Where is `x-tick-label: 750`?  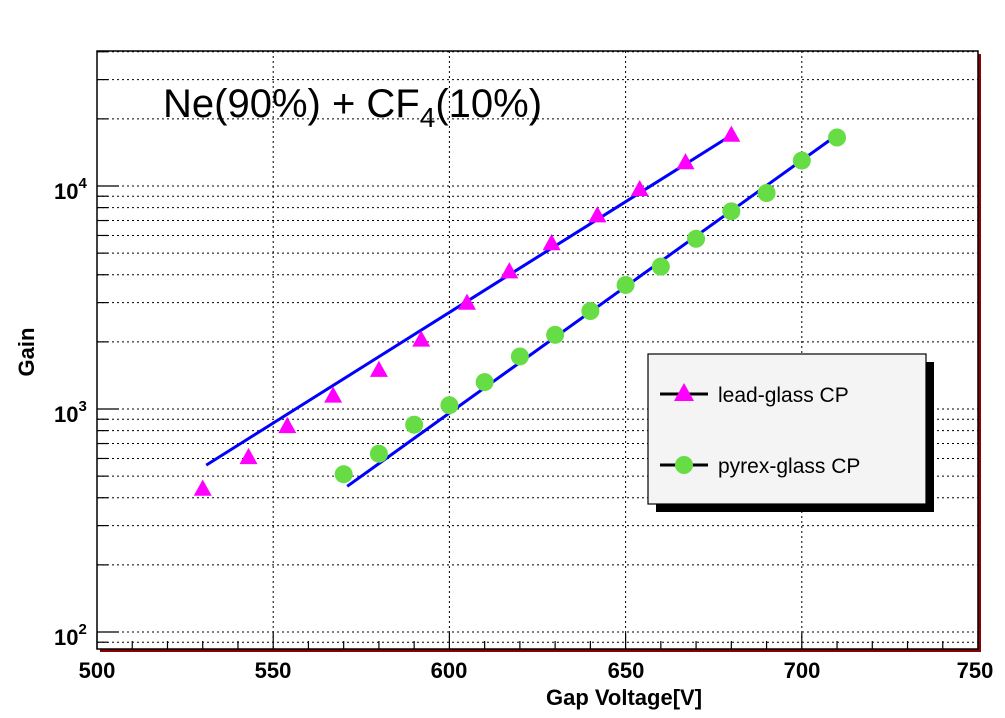 x-tick-label: 750 is located at coordinates (975, 670).